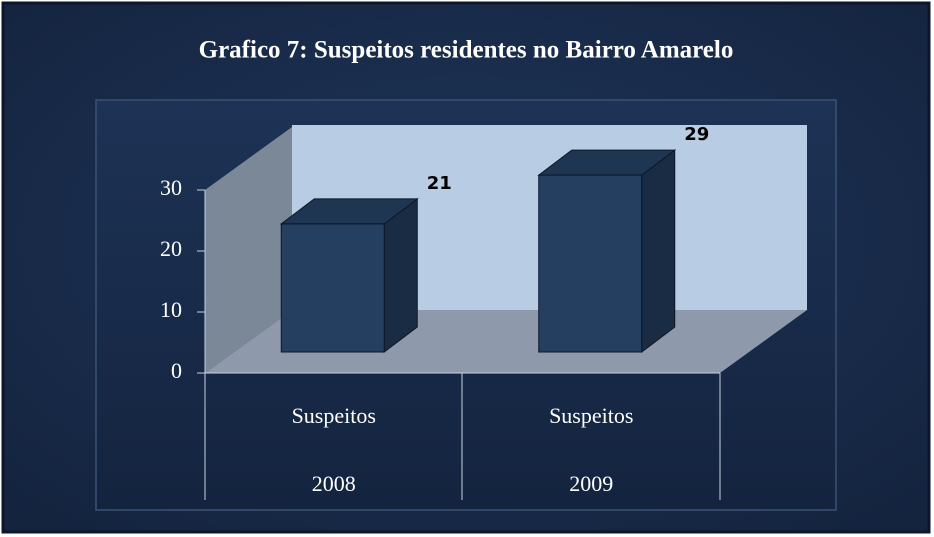 This screenshot has width=934, height=537. What do you see at coordinates (439, 183) in the screenshot?
I see `data-label: 21` at bounding box center [439, 183].